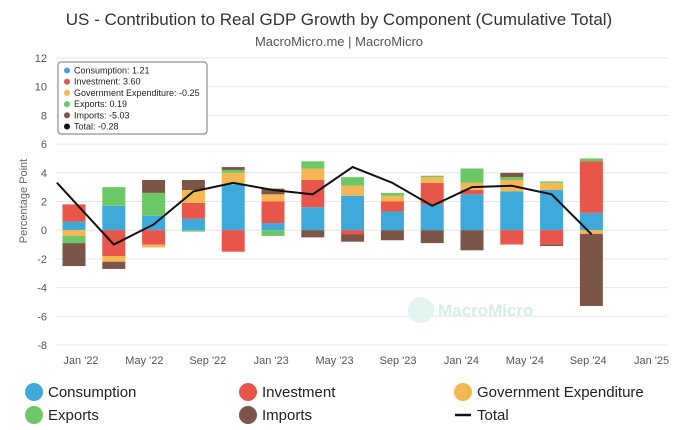 This screenshot has width=678, height=430. Describe the element at coordinates (44, 231) in the screenshot. I see `y-tick-label: 0` at that location.